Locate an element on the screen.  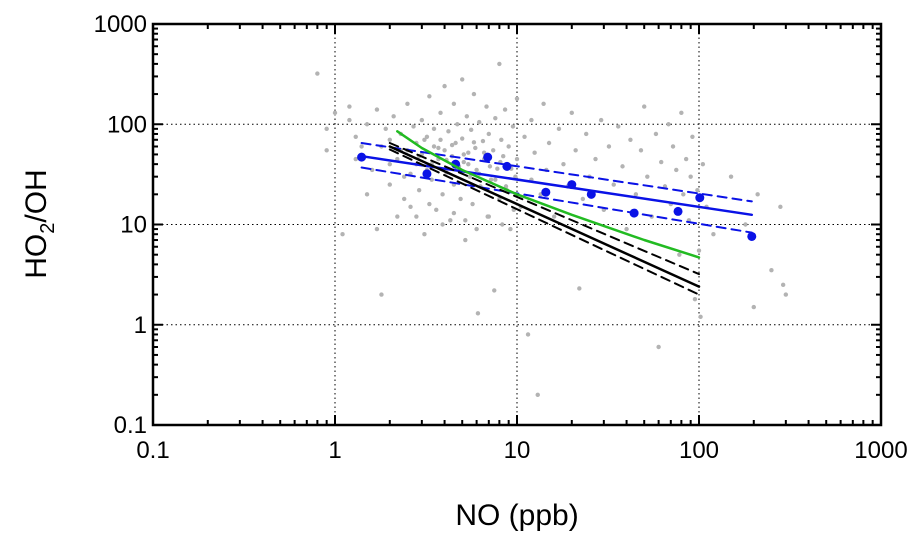
y-axis-title-subscript: 2 is located at coordinates (48, 228).